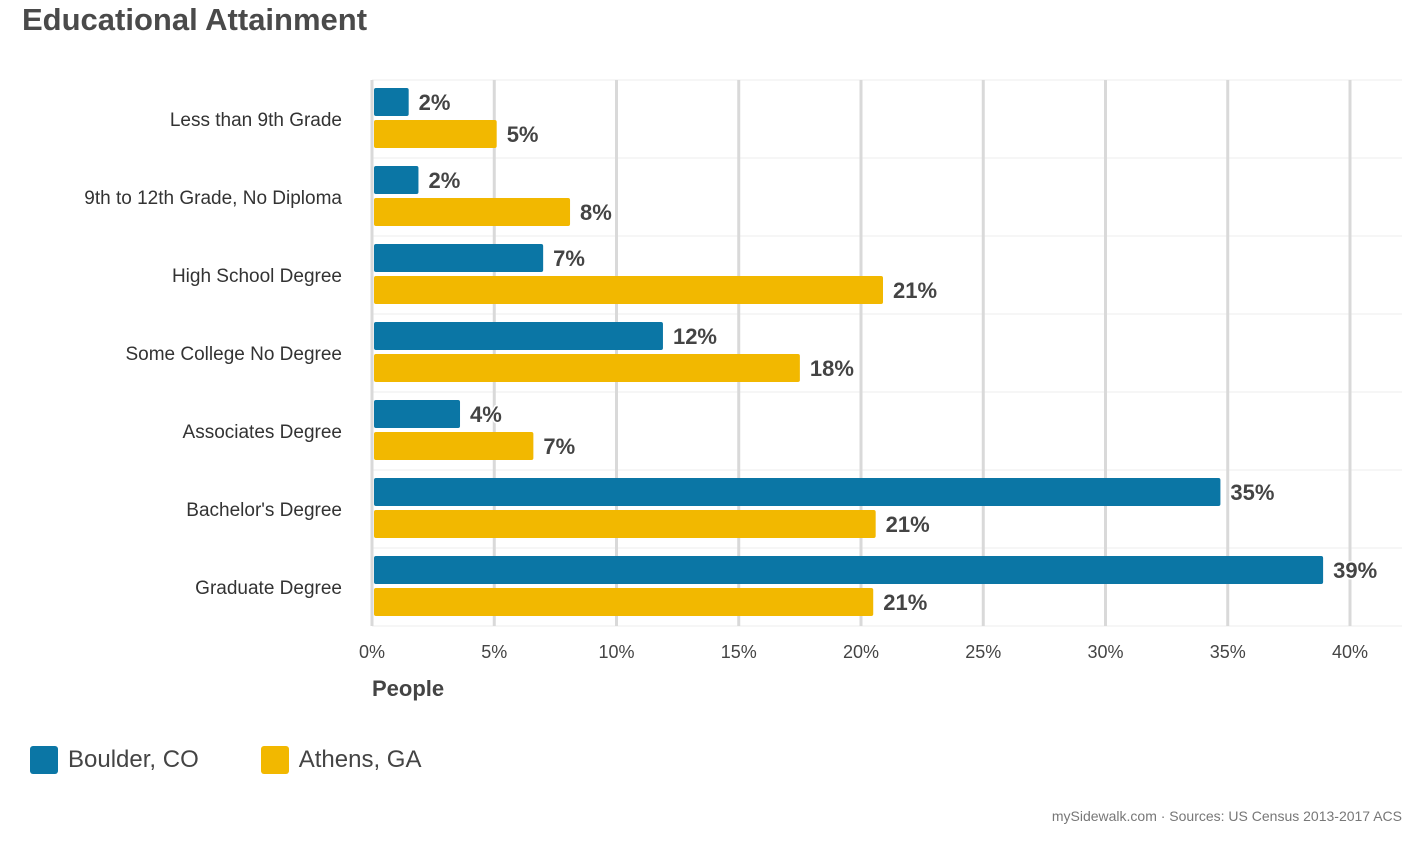 The image size is (1422, 842). What do you see at coordinates (695, 336) in the screenshot?
I see `data-label: 12%` at bounding box center [695, 336].